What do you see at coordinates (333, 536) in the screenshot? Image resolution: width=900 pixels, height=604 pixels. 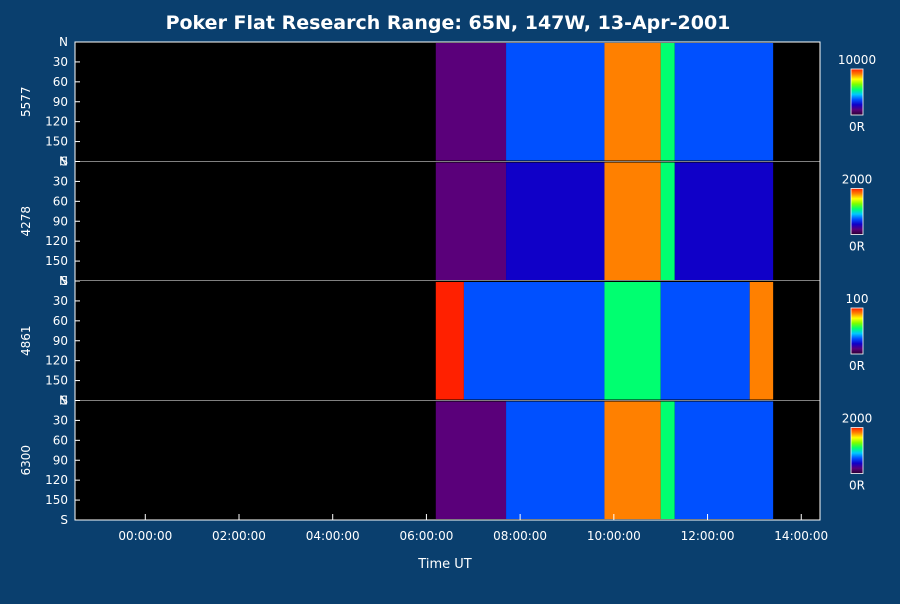 I see `x-tick-label: 04:00:00` at bounding box center [333, 536].